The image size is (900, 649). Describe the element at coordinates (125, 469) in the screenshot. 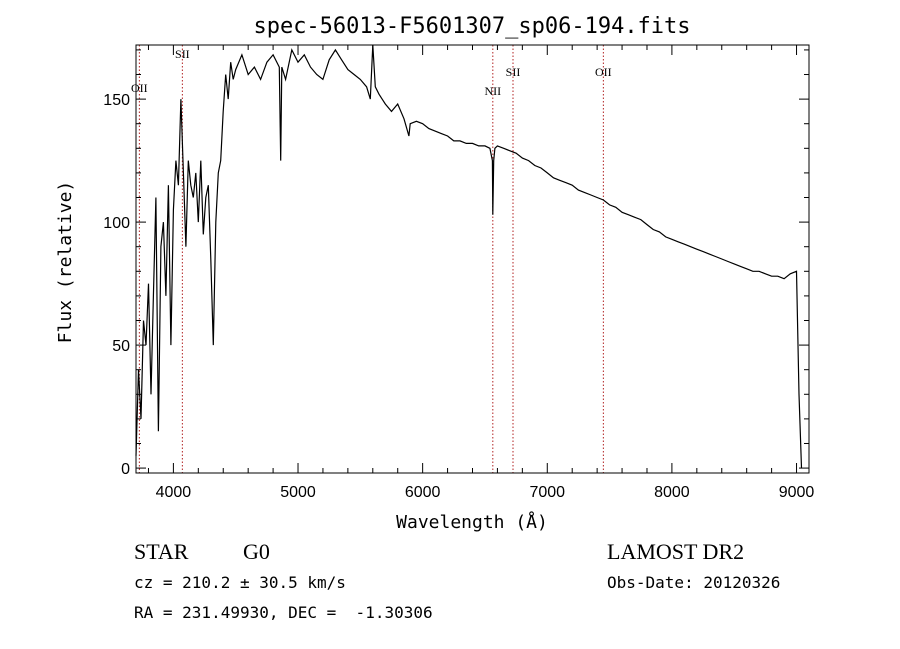

I see `y-tick-label: 0` at that location.